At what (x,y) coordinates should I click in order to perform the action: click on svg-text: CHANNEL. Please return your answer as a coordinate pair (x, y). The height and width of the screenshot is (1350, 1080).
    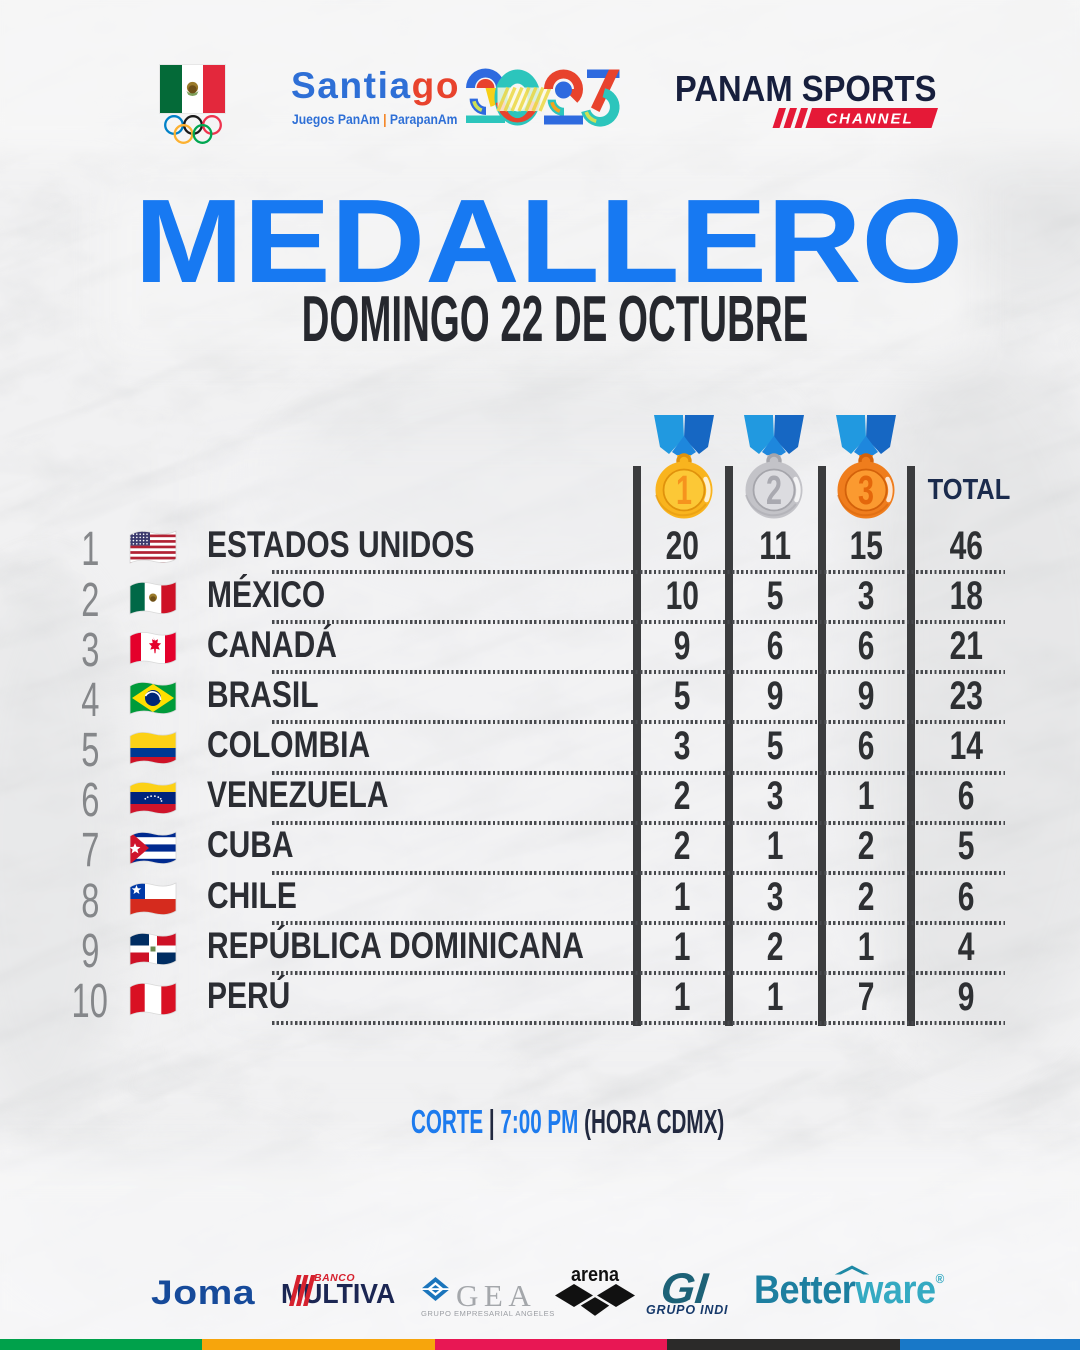
    Looking at the image, I should click on (869, 119).